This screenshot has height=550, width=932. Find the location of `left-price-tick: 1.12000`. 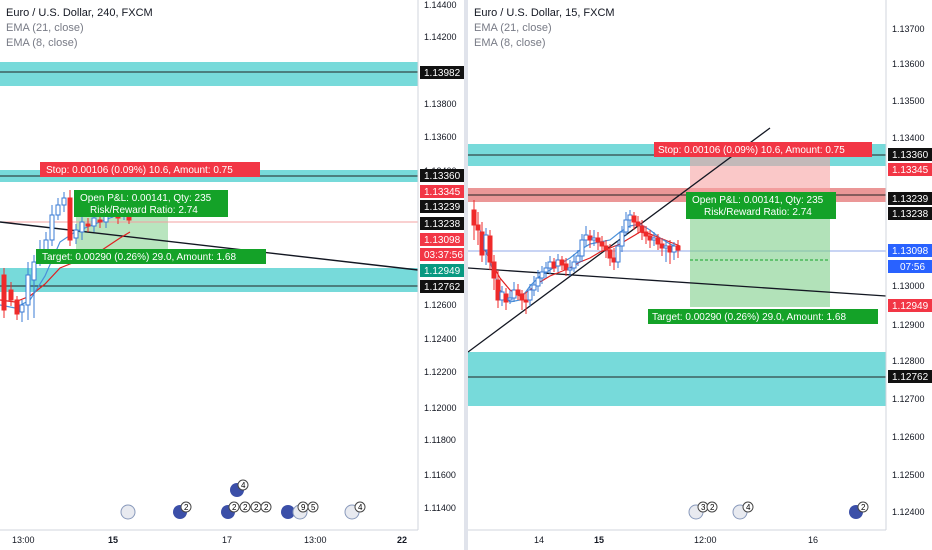

left-price-tick: 1.12000 is located at coordinates (440, 408).